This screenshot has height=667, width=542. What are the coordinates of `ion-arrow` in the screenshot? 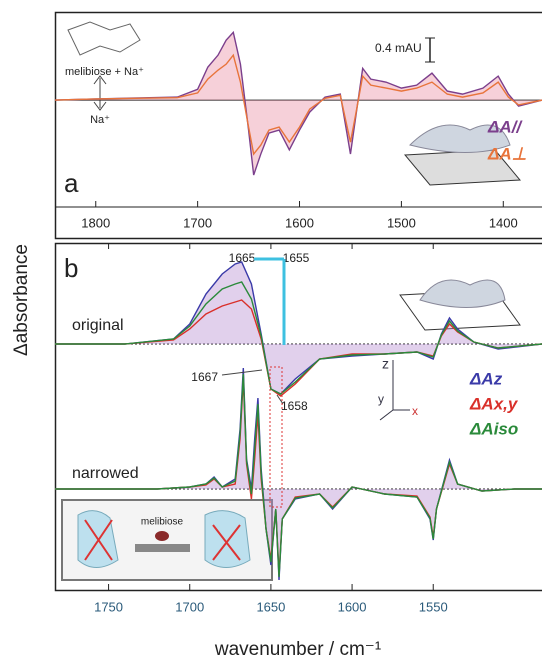 It's located at (100, 93).